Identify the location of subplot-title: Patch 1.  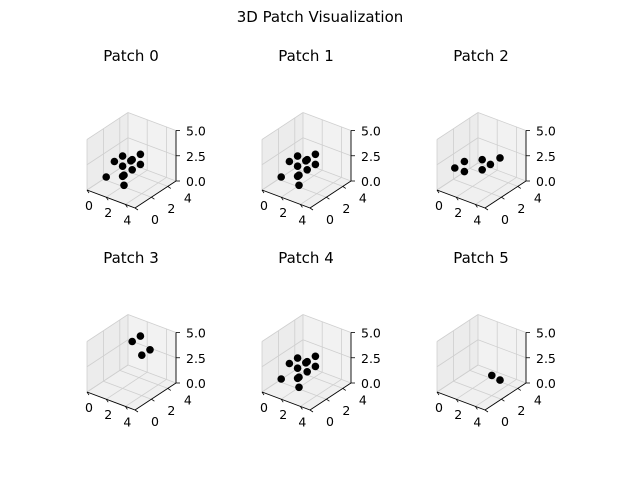
(306, 56).